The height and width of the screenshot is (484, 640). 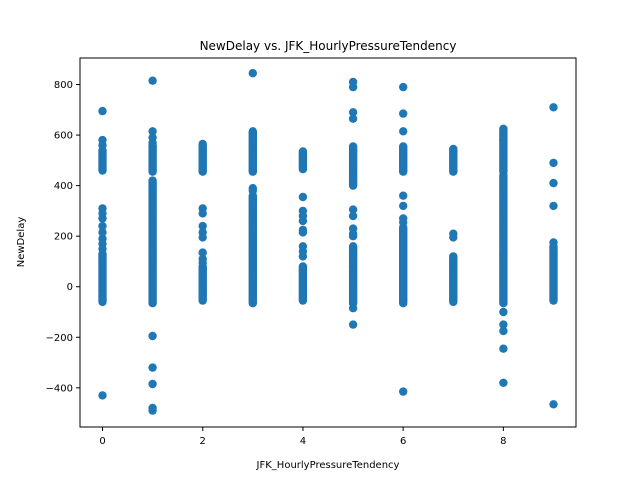 I want to click on x-tick-label: 0, so click(x=102, y=441).